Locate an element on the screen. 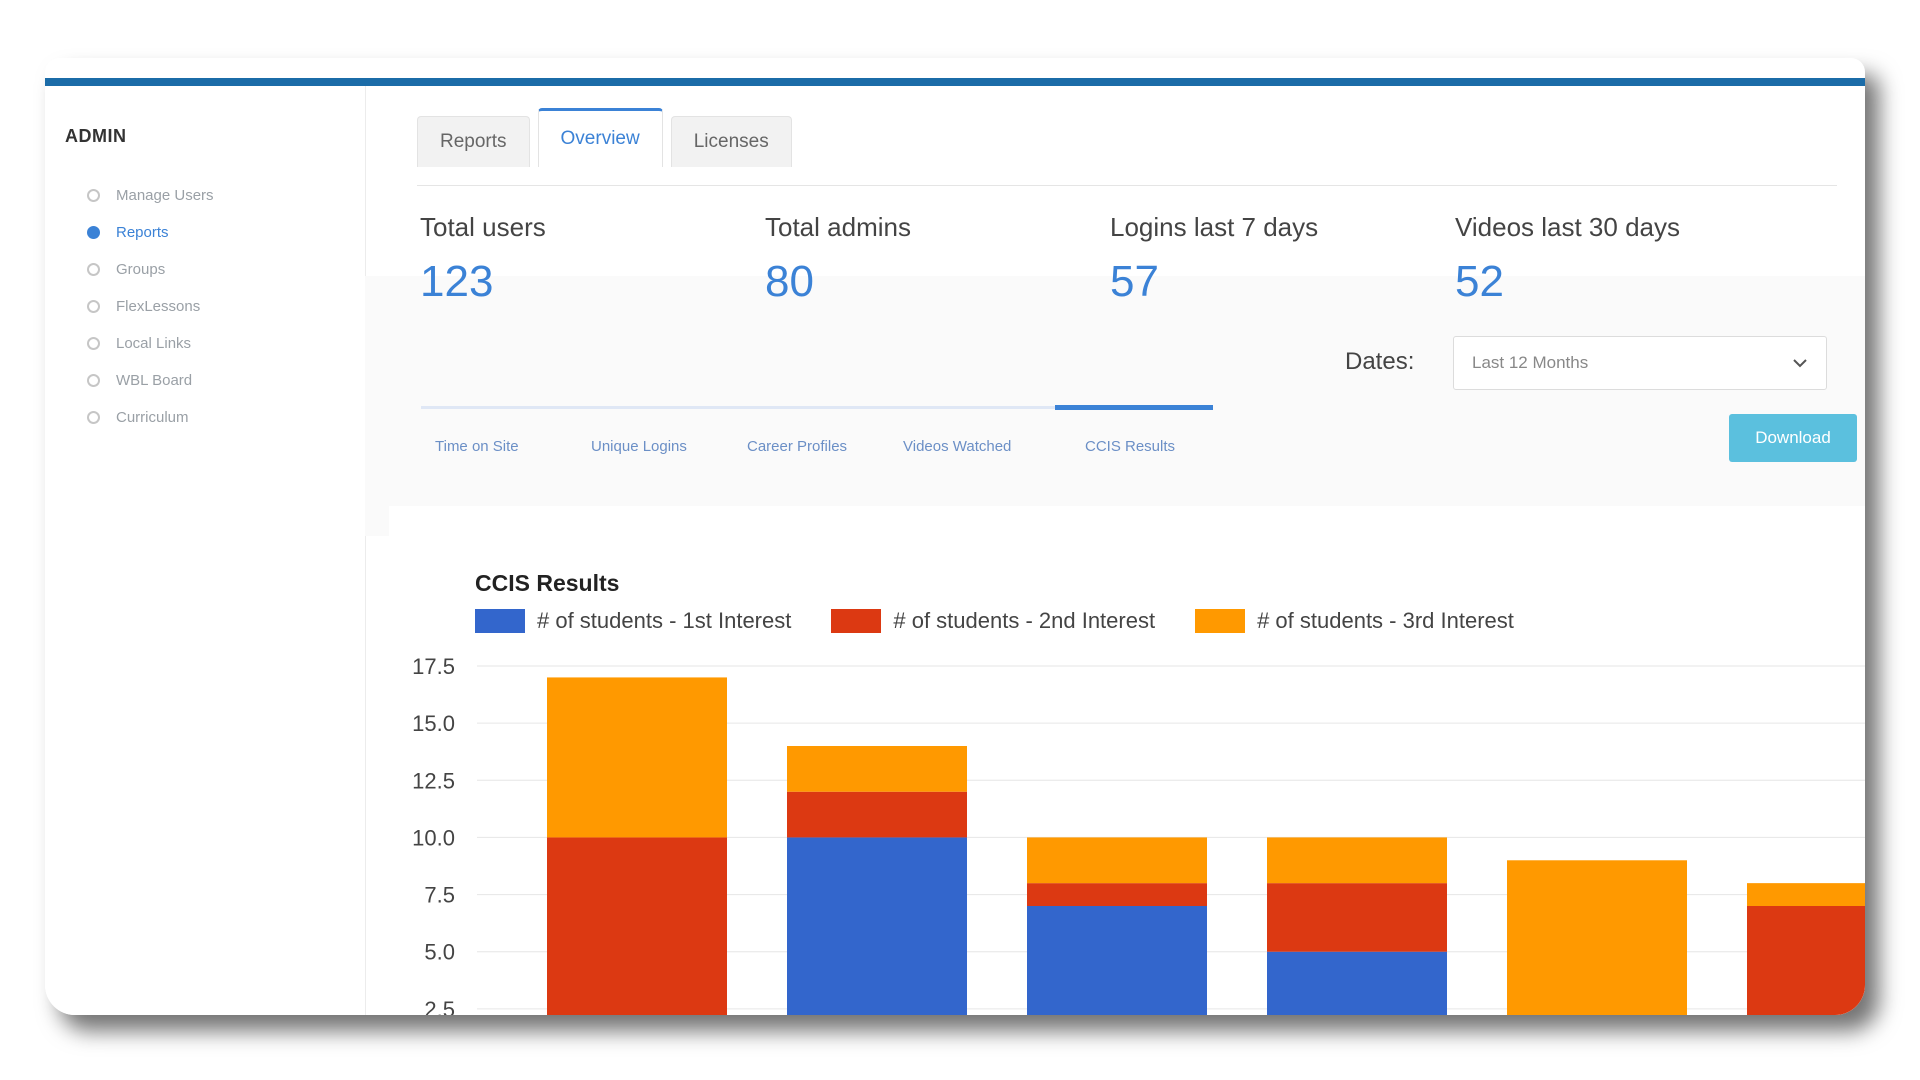 Image resolution: width=1920 pixels, height=1080 pixels. stat-videos-last-30-days: Videos last 30 days 52 is located at coordinates (1567, 259).